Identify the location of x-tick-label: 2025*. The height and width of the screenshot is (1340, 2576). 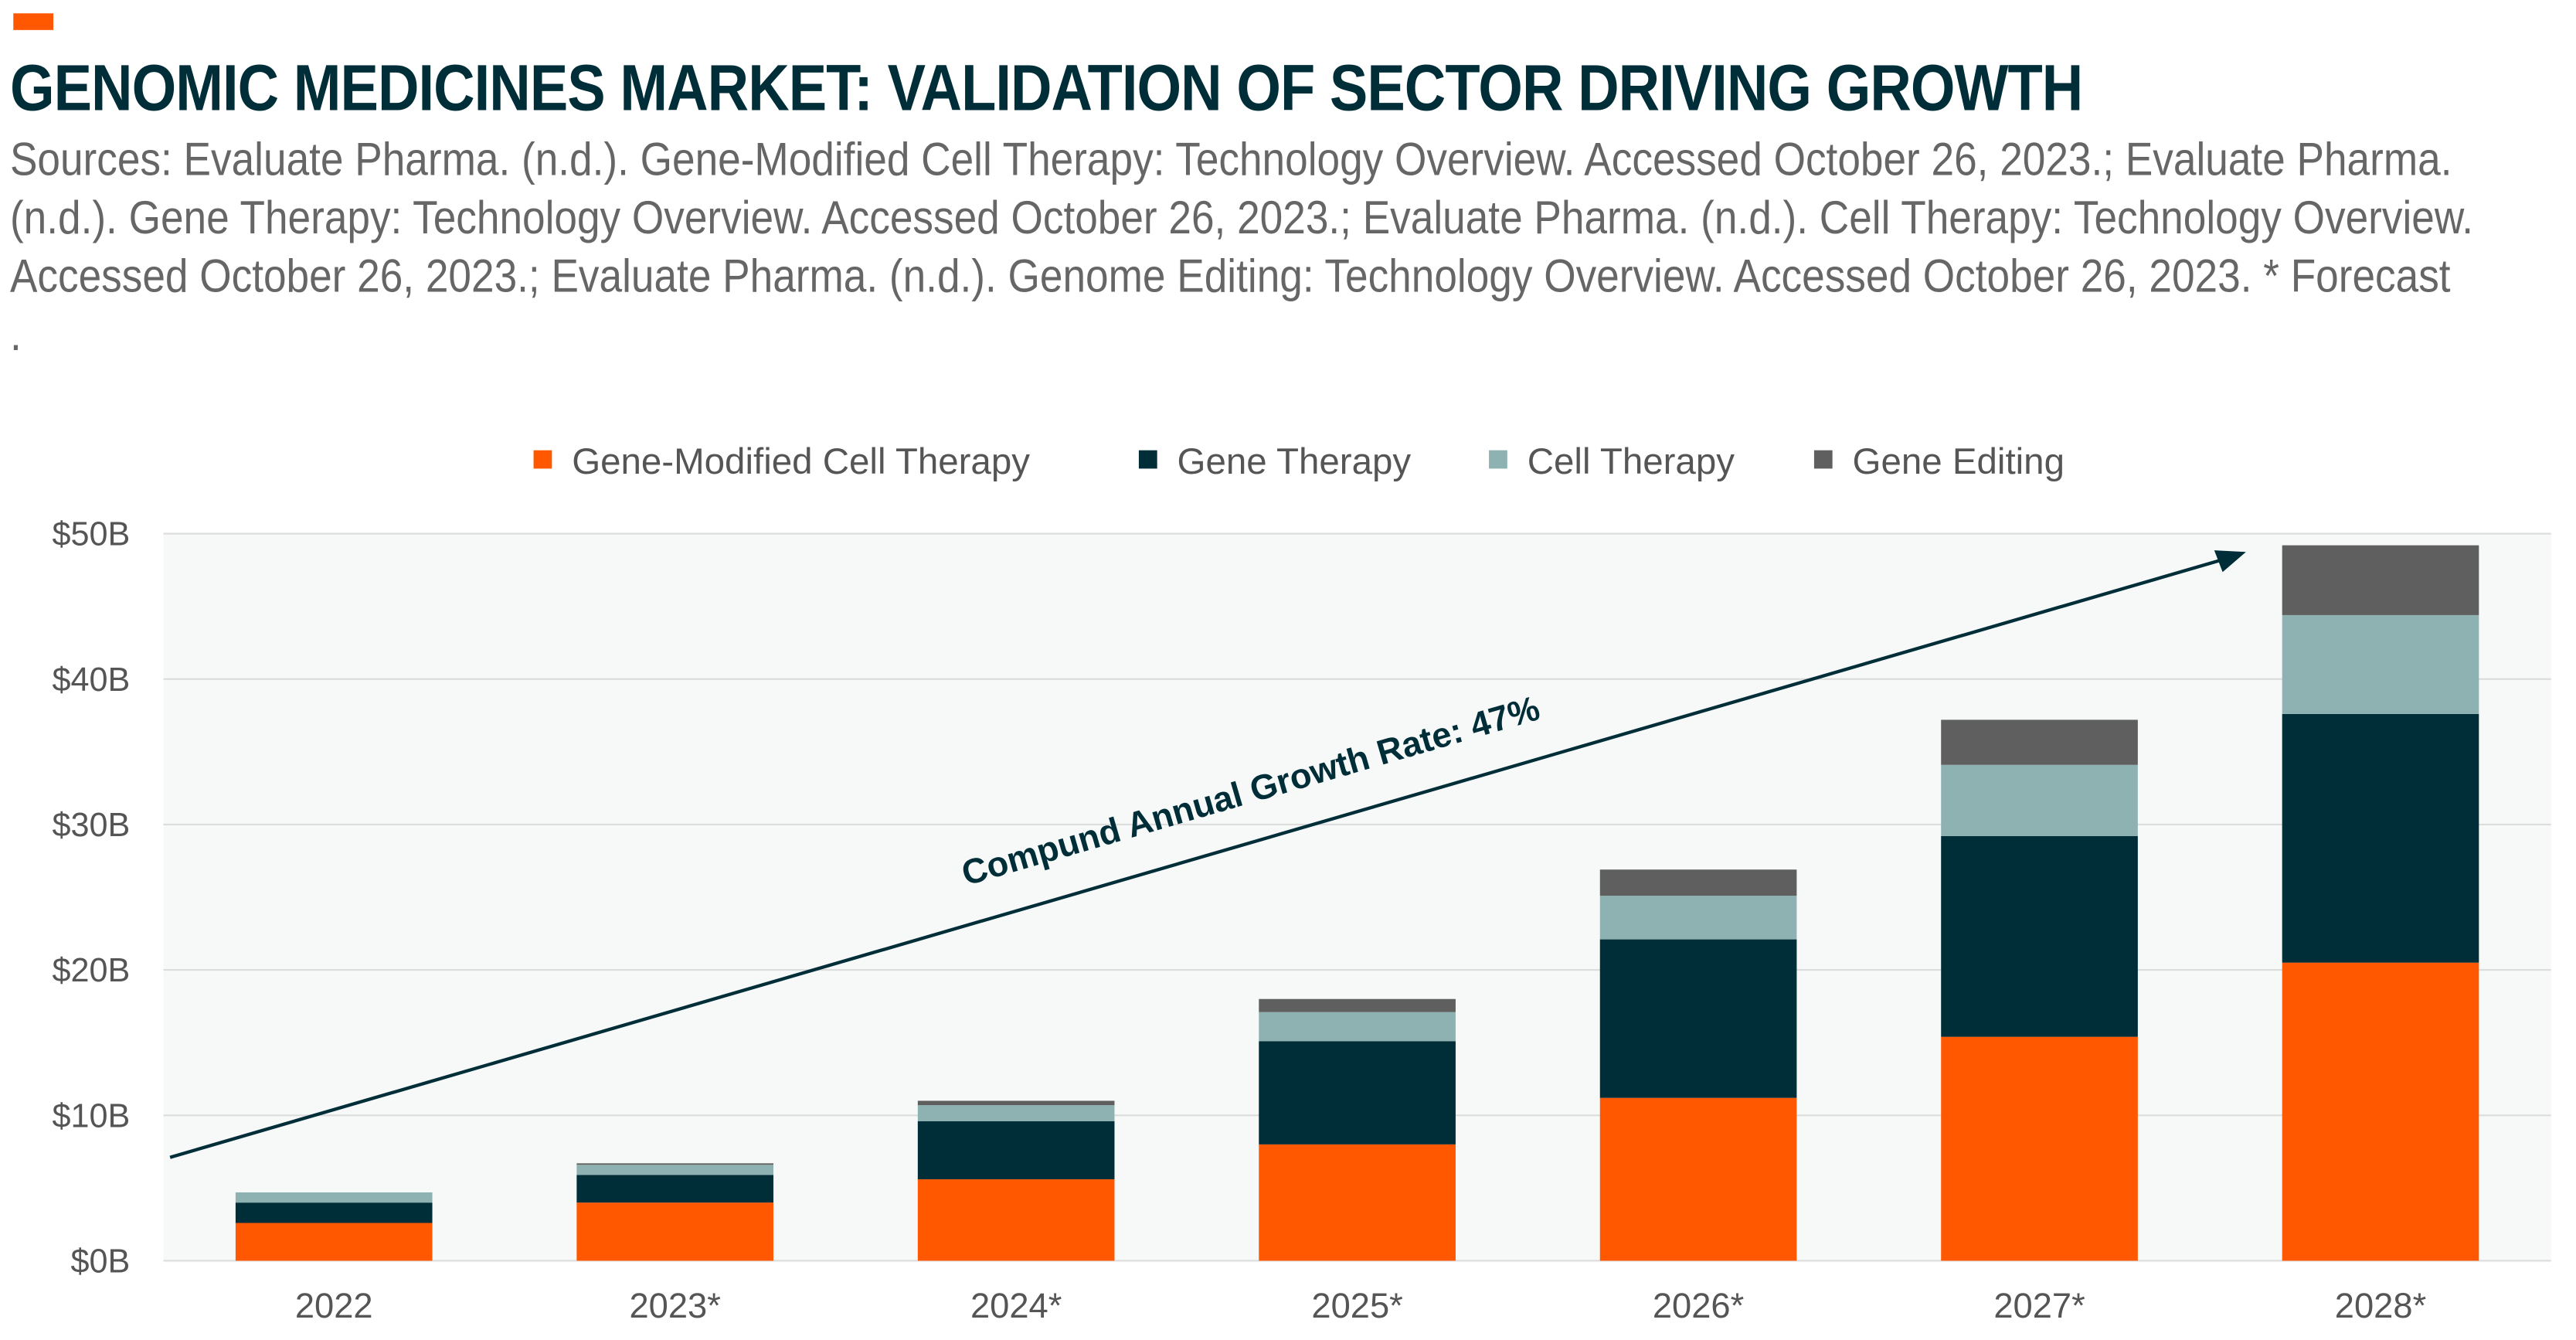
(1356, 1305).